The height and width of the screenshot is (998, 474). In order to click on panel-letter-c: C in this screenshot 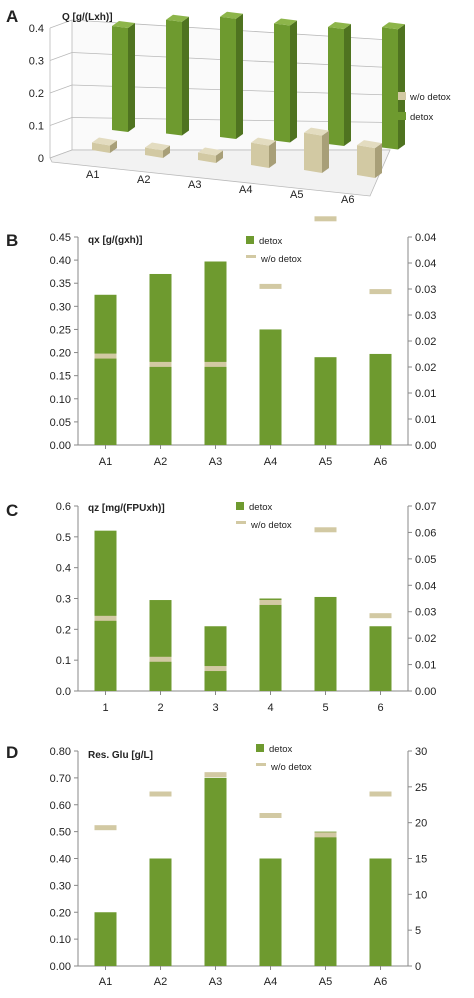, I will do `click(12, 510)`.